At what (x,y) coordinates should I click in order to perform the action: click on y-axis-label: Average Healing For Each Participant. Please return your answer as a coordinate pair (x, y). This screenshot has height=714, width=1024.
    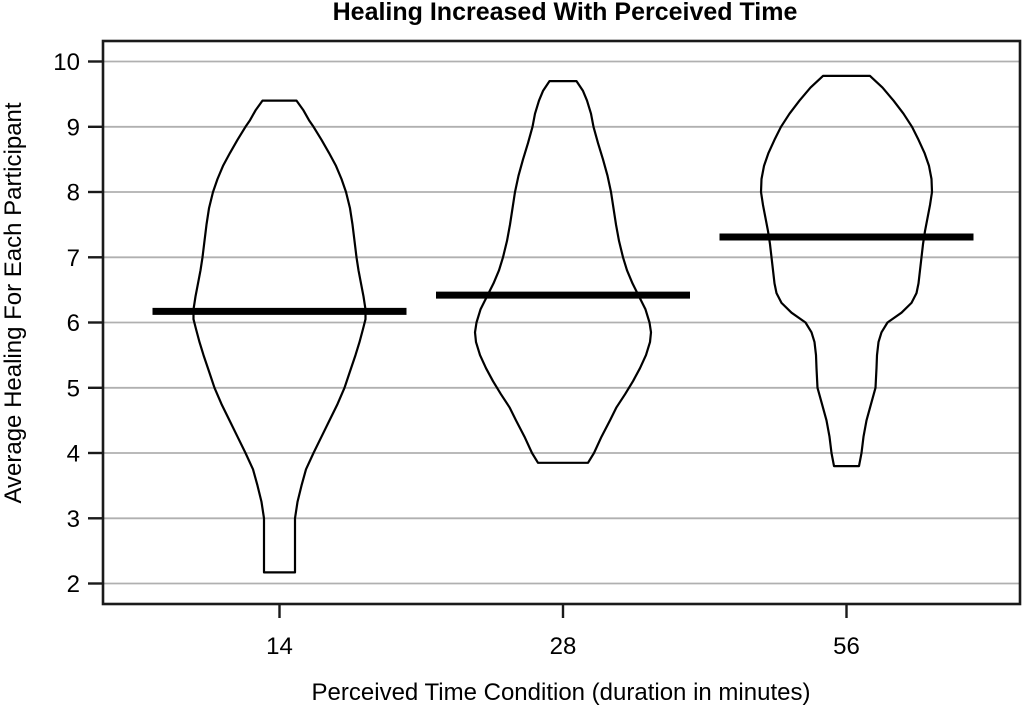
    Looking at the image, I should click on (13, 302).